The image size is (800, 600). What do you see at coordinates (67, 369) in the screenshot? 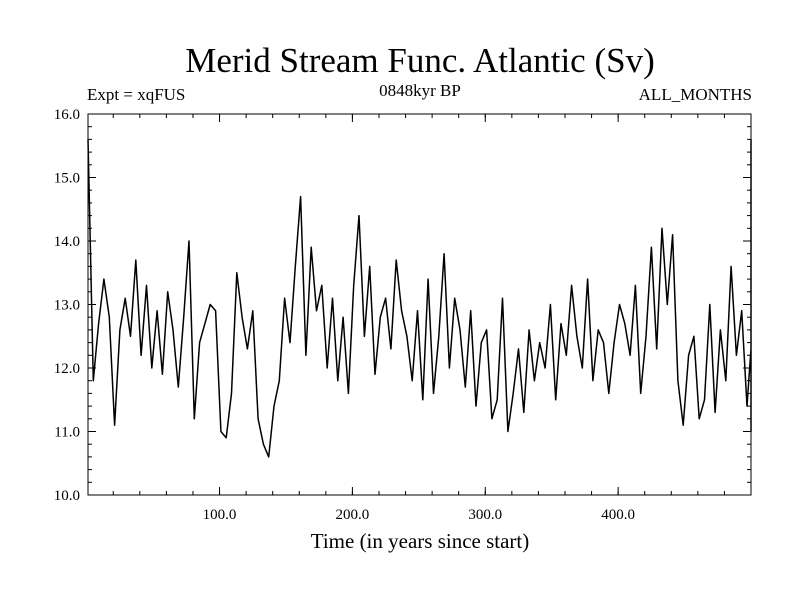
I see `y-tick-label: 12.0` at bounding box center [67, 369].